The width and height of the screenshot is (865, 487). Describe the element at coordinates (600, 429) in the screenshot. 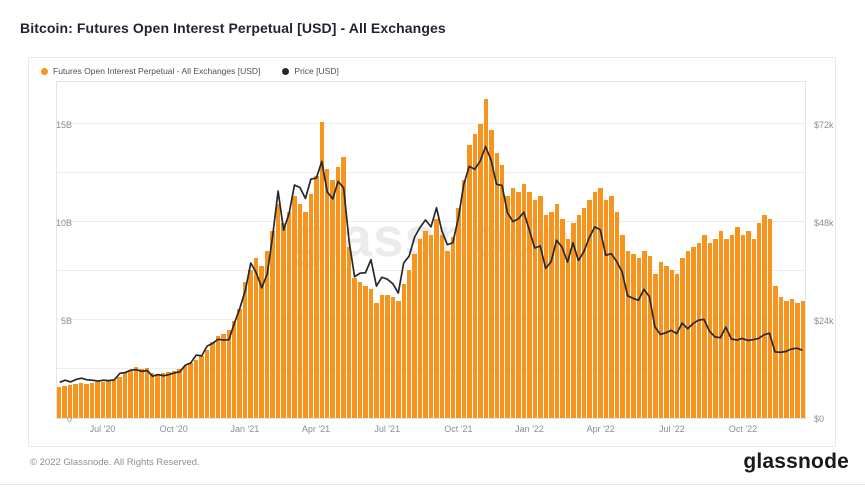

I see `x-axis-tick-label: Apr '22` at that location.